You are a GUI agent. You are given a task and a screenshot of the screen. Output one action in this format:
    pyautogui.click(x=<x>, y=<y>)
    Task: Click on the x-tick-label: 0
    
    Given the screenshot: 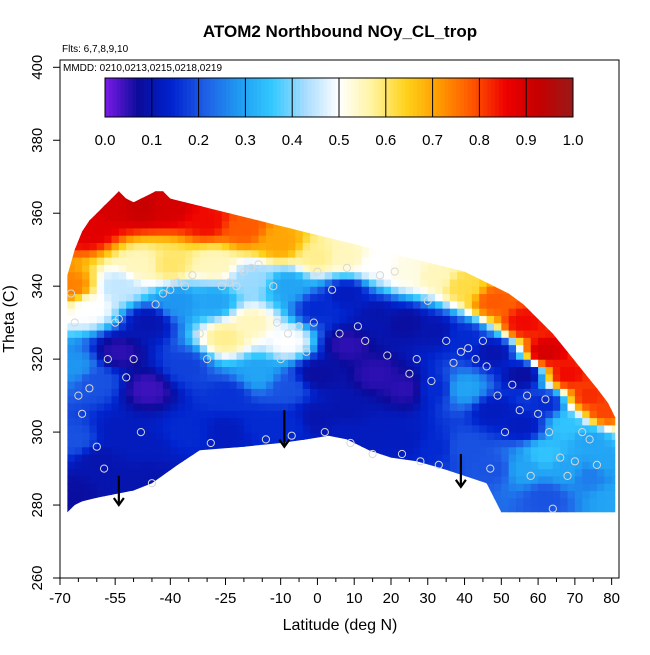 What is the action you would take?
    pyautogui.click(x=317, y=598)
    